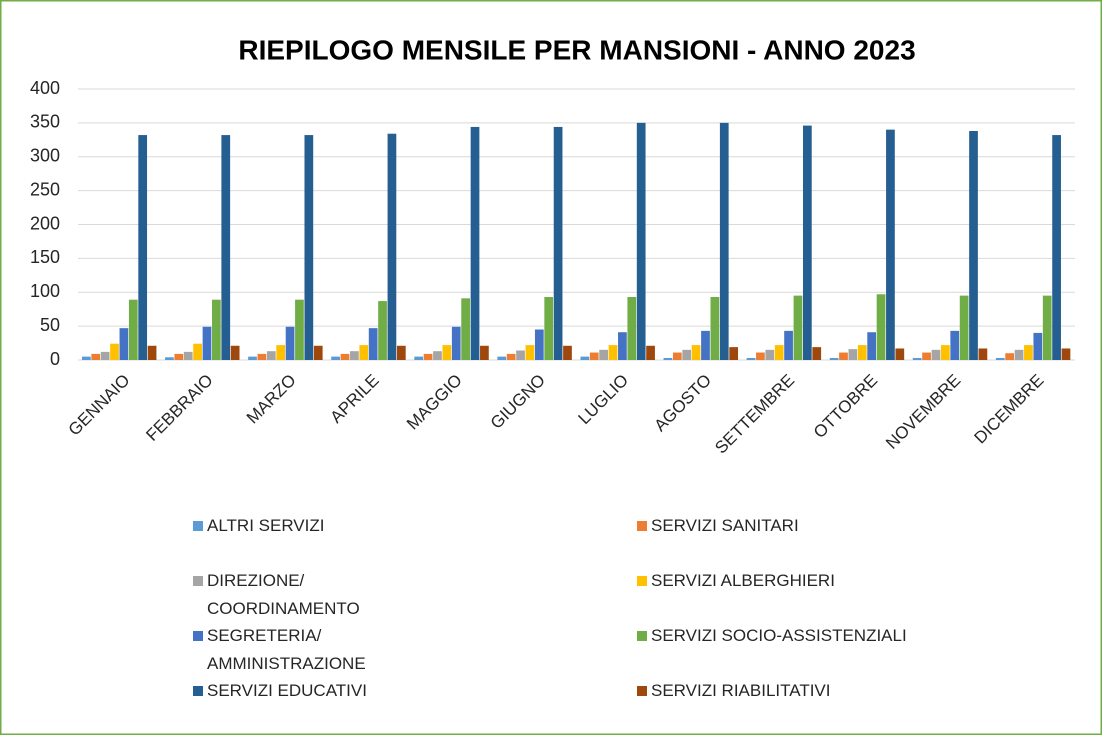 Image resolution: width=1102 pixels, height=735 pixels. Describe the element at coordinates (55, 359) in the screenshot. I see `y-tick-label: 0` at that location.